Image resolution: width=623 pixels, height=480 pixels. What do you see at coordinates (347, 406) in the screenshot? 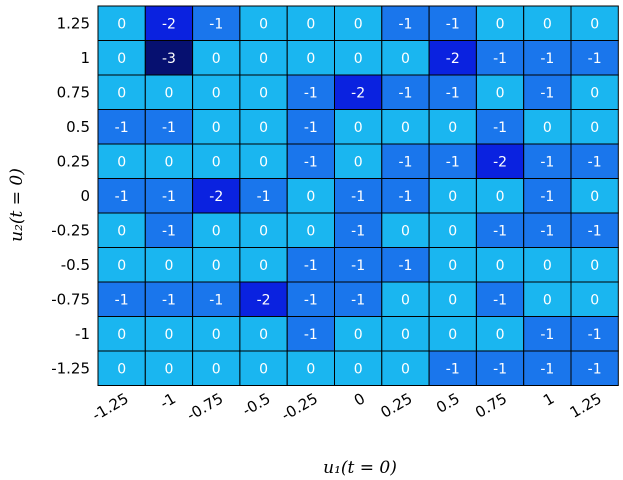
I see `x-tick-labels: -1.25 -1 -0.75 -0.5 -0.25 0 0.25 0.5 0.75 1 1.25` at bounding box center [347, 406].